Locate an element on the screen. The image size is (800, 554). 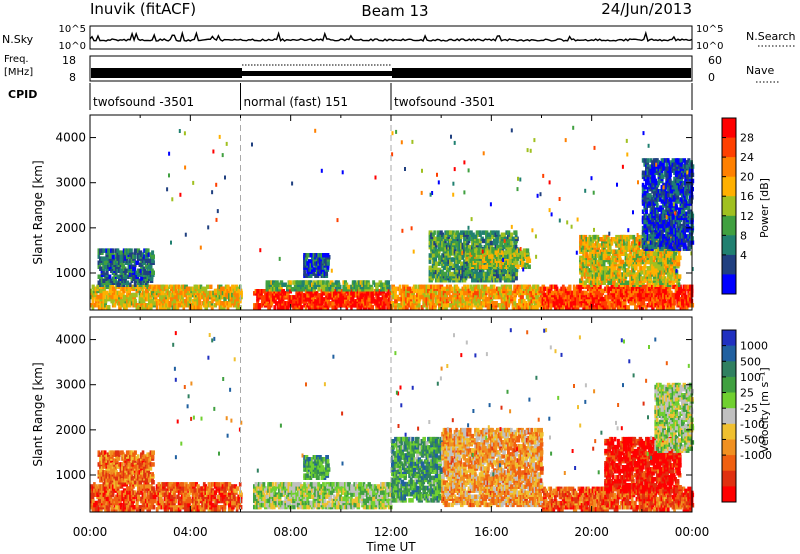
noise-left-tick-bottom: 10^0 is located at coordinates (72, 46).